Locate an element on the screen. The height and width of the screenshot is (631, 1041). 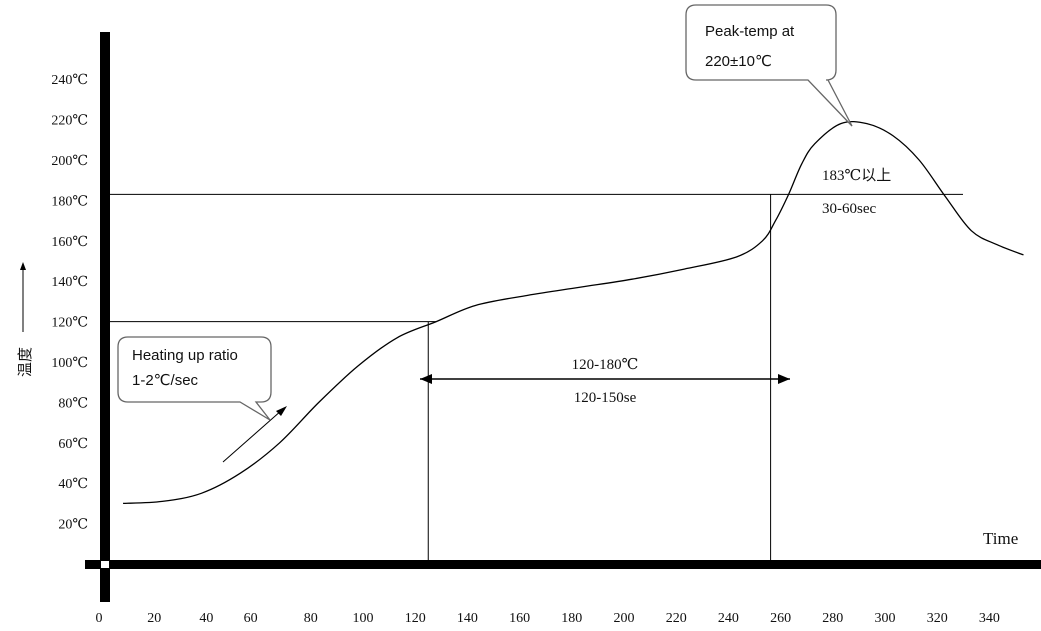
soak-temp-label: 120-180℃ is located at coordinates (605, 365).